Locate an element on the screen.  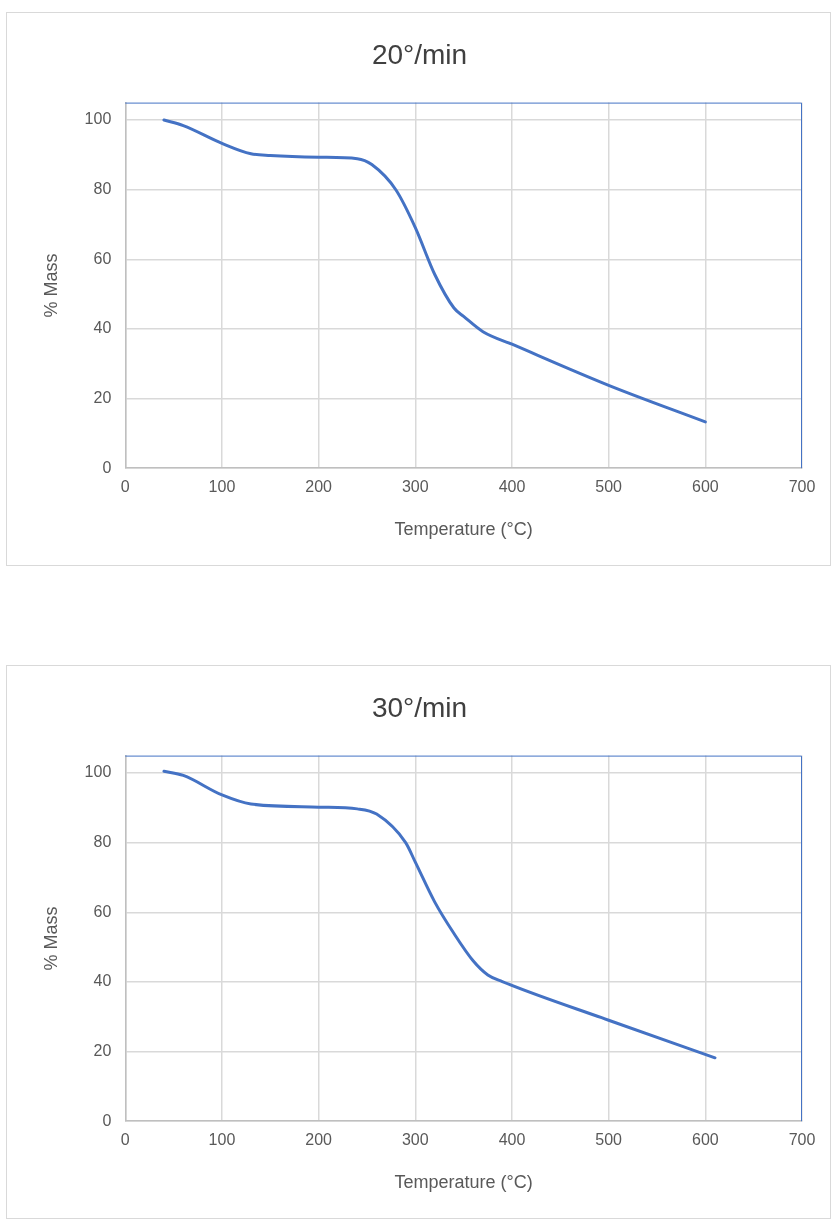
chart-title: 30°/min is located at coordinates (419, 707).